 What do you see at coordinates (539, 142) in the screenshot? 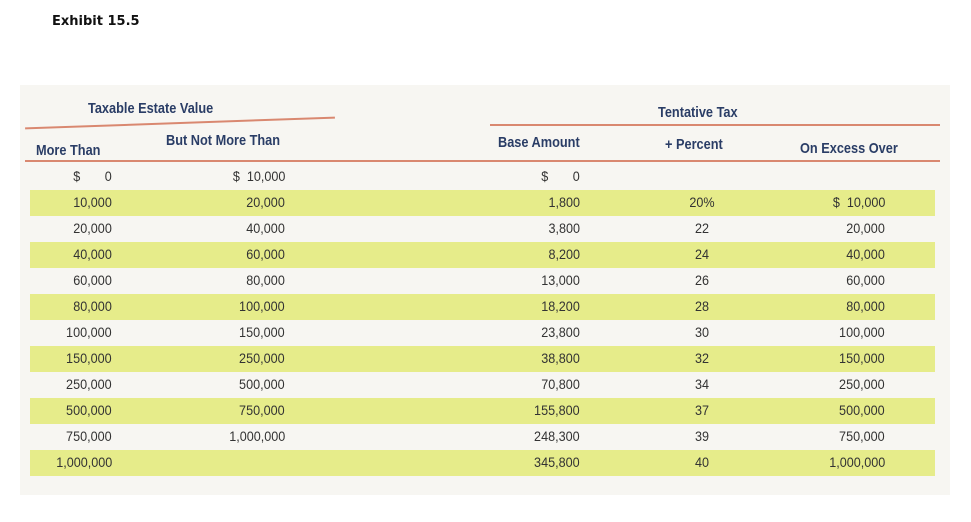
I see `header-base-amount: Base Amount` at bounding box center [539, 142].